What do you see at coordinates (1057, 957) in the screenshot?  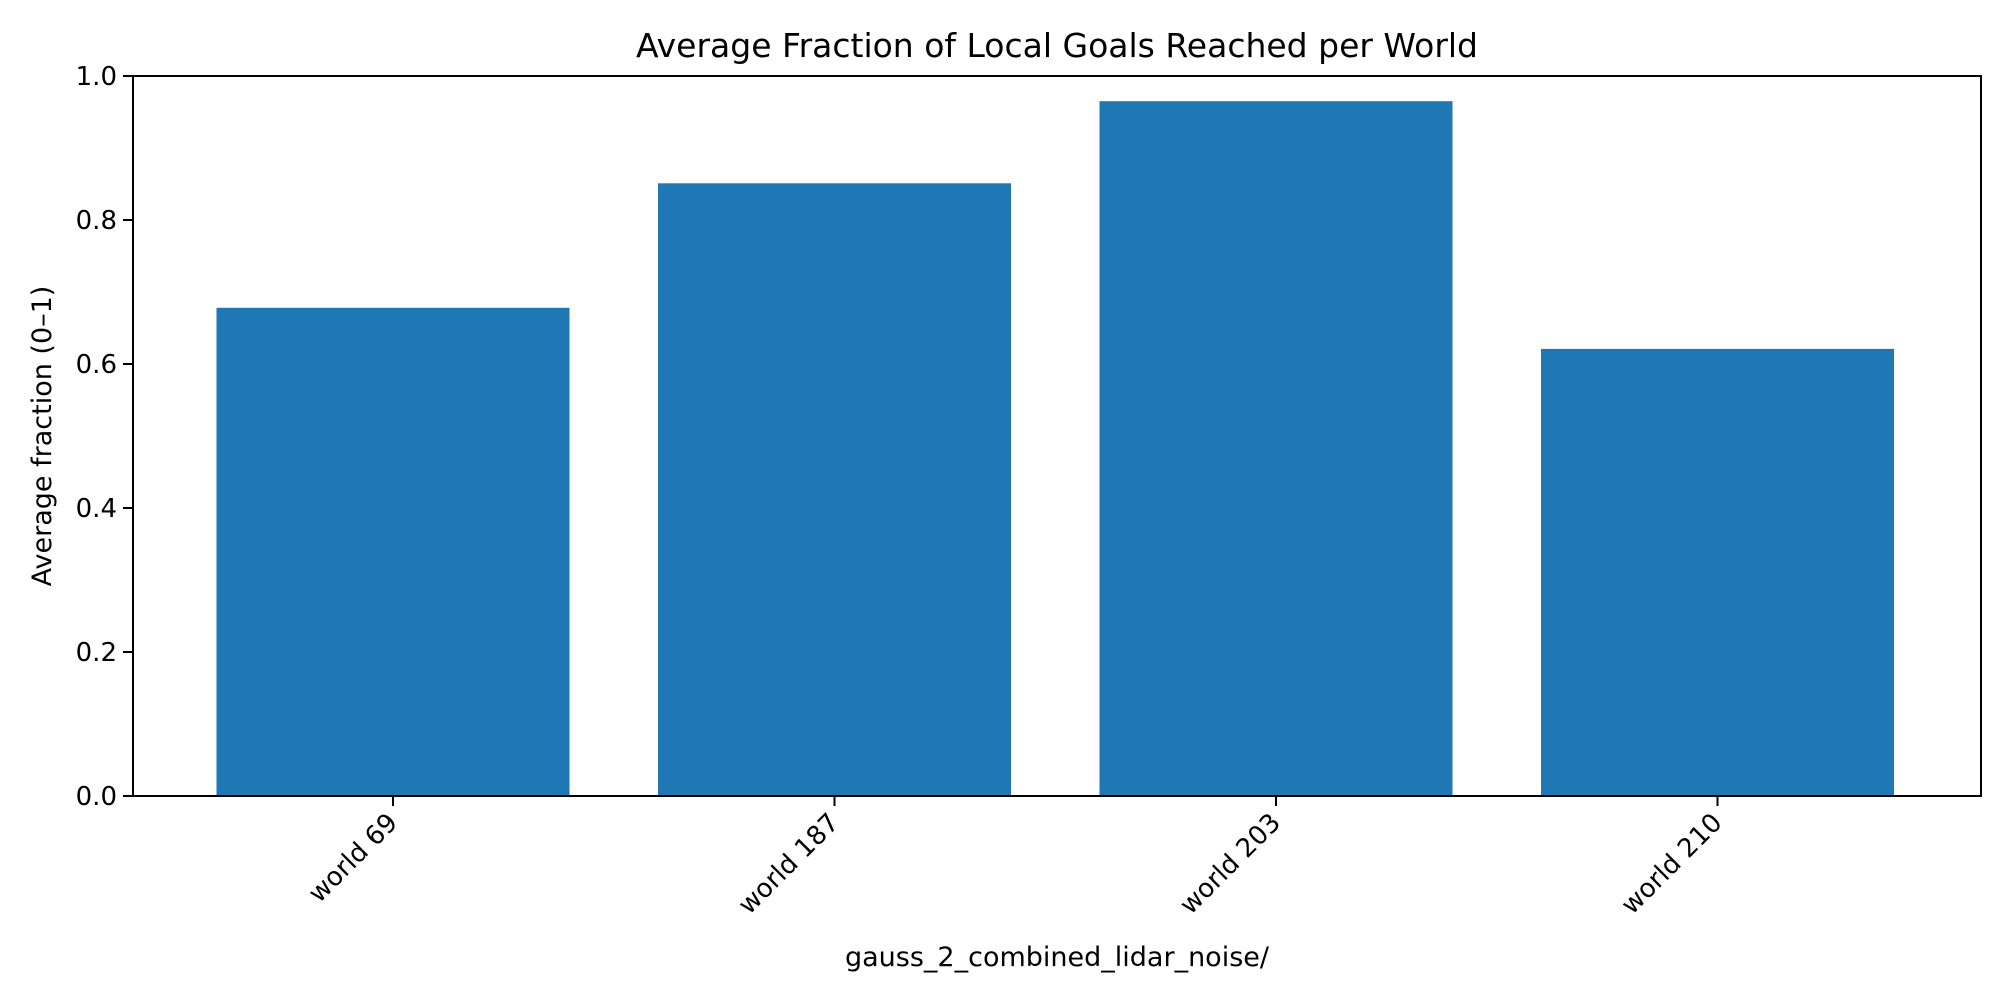 I see `x-axis-label: gauss_2_combined_lidar_noise/` at bounding box center [1057, 957].